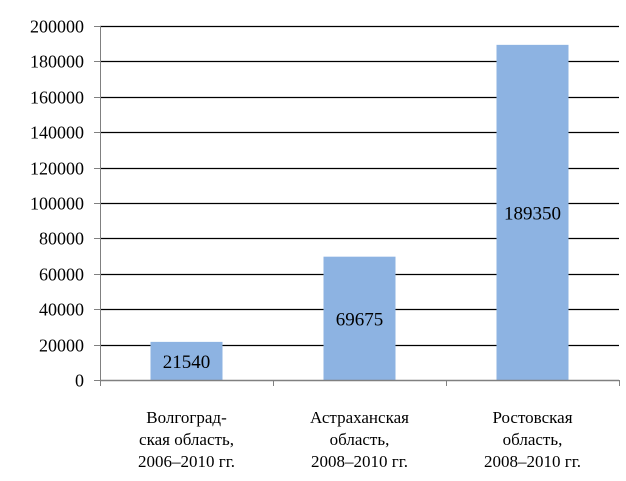  What do you see at coordinates (61, 275) in the screenshot?
I see `y-tick-label: 60000` at bounding box center [61, 275].